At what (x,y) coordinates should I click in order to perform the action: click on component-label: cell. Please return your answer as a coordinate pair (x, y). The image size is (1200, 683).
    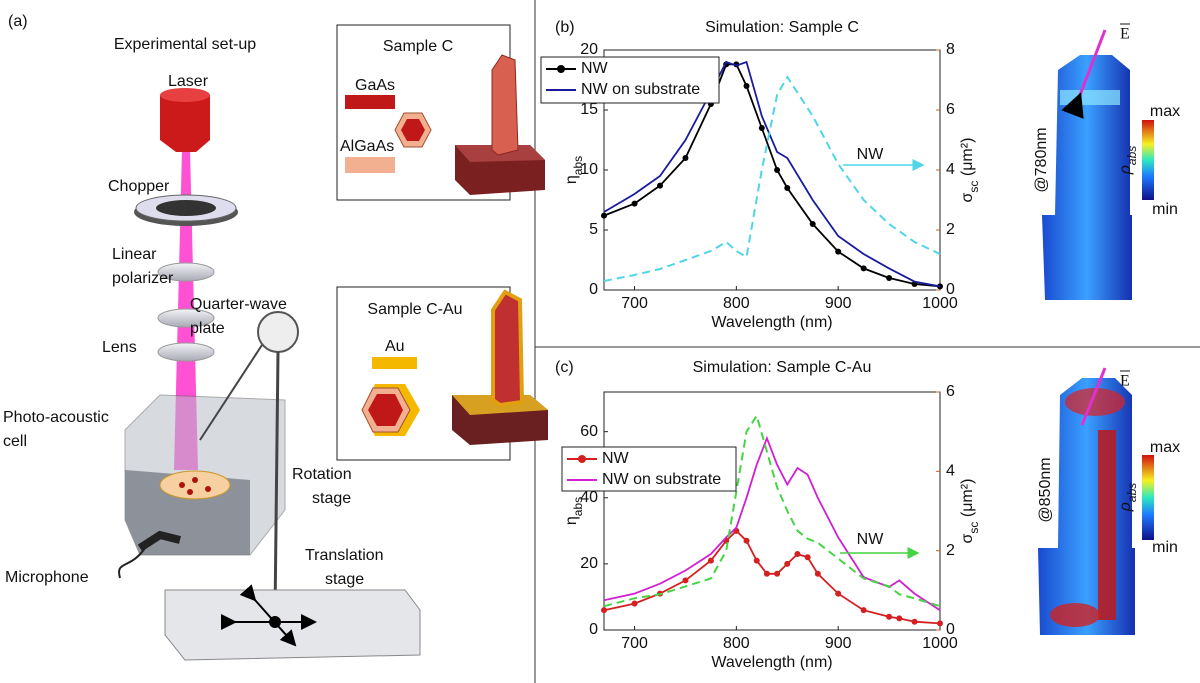
    Looking at the image, I should click on (15, 441).